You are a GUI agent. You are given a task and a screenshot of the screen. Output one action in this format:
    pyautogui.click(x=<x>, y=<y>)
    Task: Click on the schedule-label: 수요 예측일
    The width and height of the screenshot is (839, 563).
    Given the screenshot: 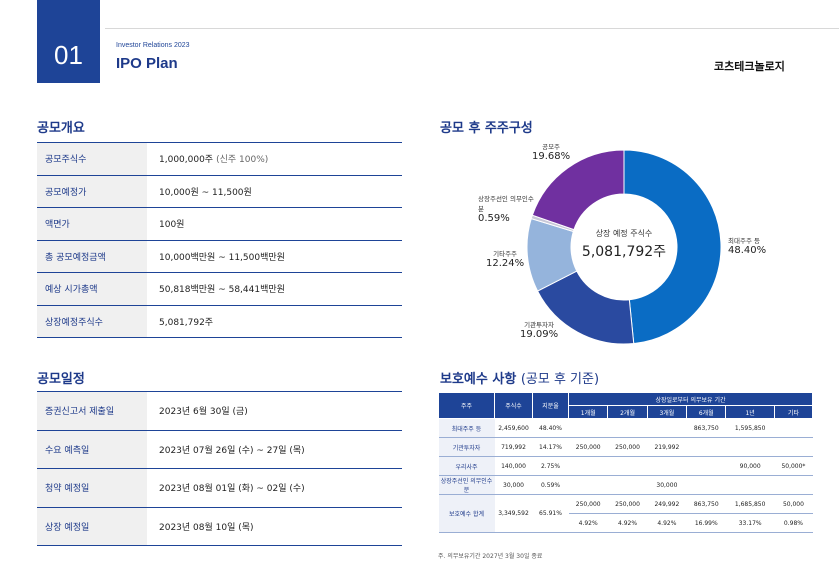 What is the action you would take?
    pyautogui.click(x=92, y=449)
    